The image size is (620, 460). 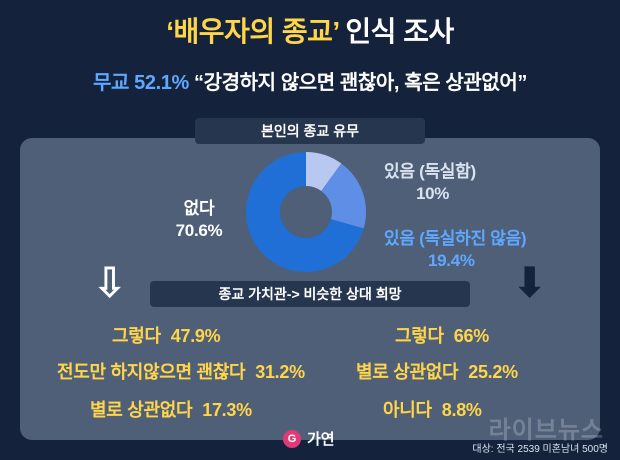 What do you see at coordinates (110, 282) in the screenshot?
I see `down-arrow-icon: ⇩` at bounding box center [110, 282].